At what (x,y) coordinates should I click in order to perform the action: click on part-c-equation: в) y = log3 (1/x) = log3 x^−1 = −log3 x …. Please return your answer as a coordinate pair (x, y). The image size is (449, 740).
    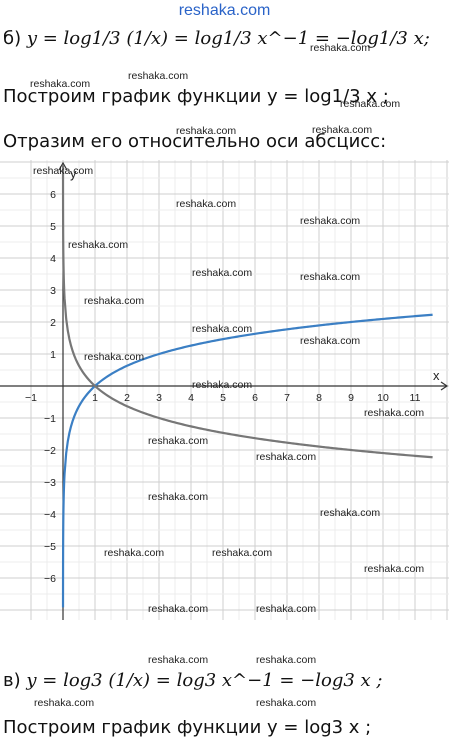
    Looking at the image, I should click on (193, 680).